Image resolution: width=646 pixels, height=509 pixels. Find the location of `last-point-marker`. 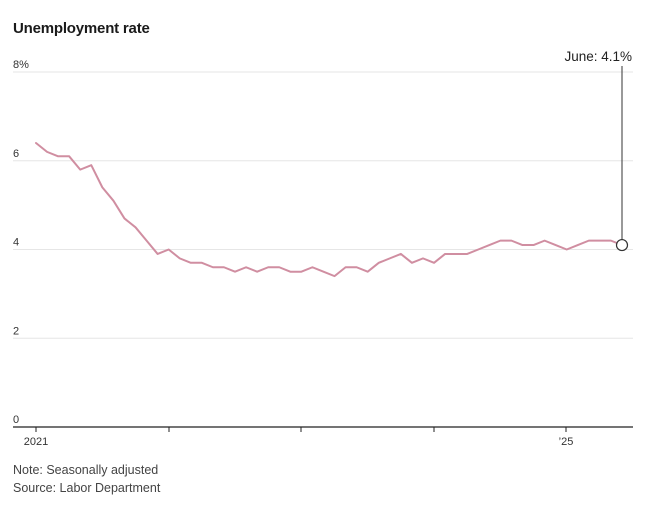

last-point-marker is located at coordinates (622, 245).